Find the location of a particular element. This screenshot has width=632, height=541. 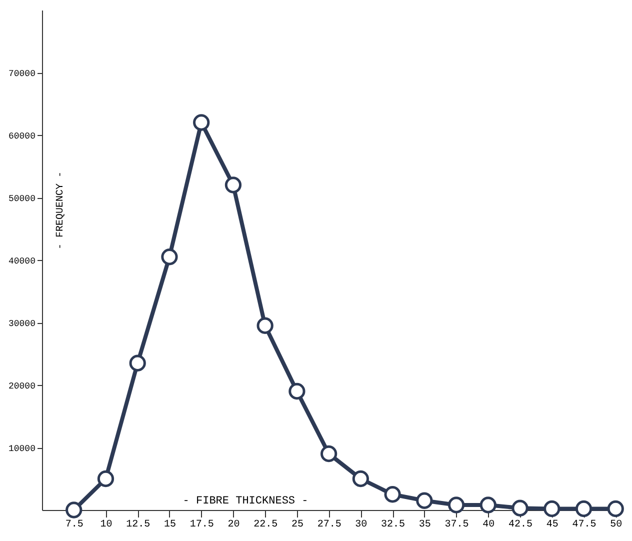

x-tick-label: 30 is located at coordinates (361, 525).